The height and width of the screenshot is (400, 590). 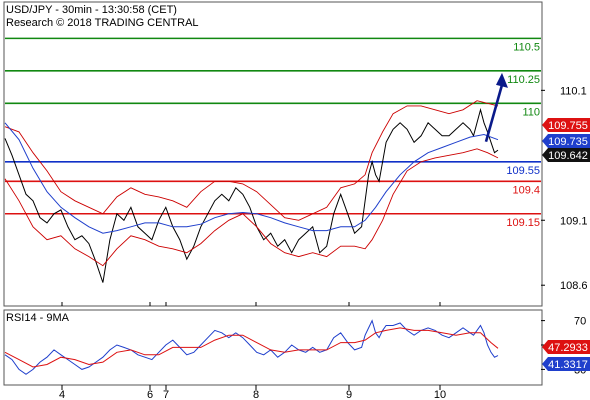 What do you see at coordinates (494, 113) in the screenshot?
I see `arrow-shaft` at bounding box center [494, 113].